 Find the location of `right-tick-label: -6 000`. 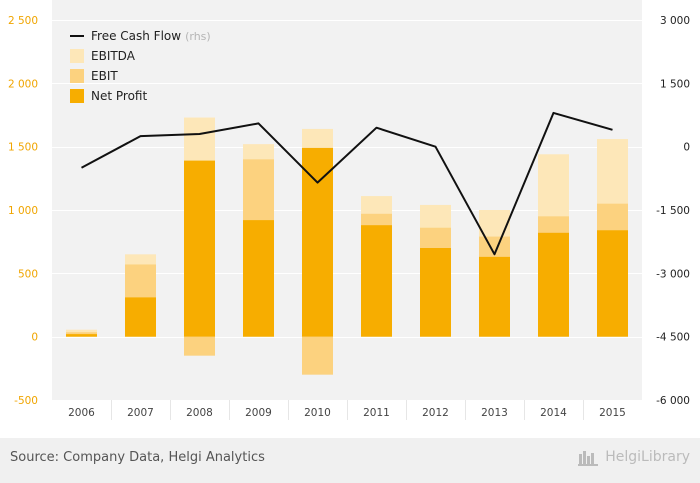

right-tick-label: -6 000 is located at coordinates (673, 401).